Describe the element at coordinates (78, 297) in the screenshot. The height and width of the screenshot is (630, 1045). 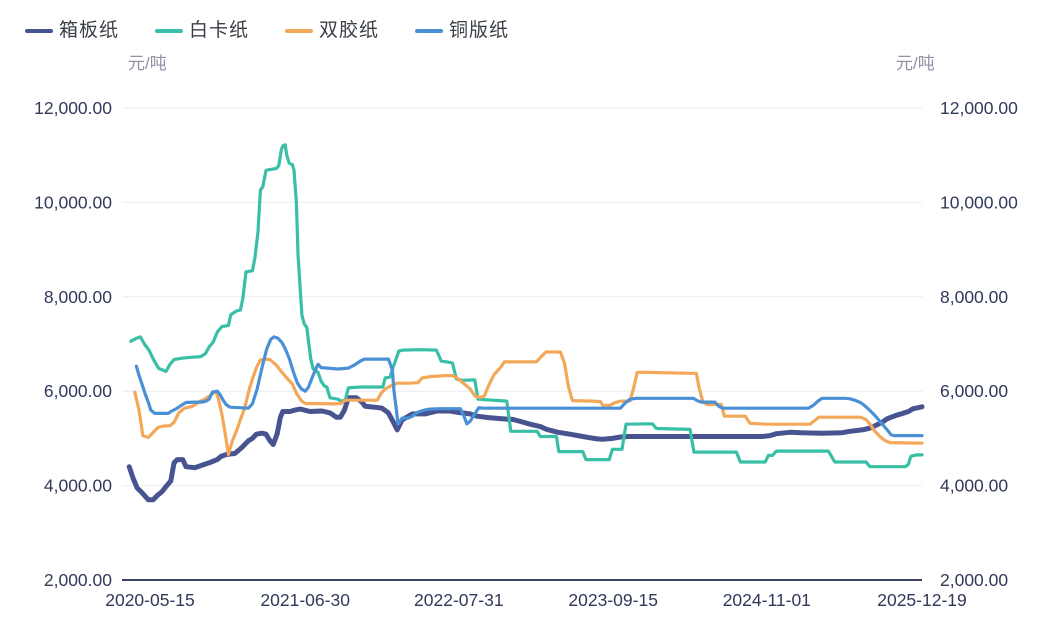
I see `y-axis-tick-label-left: 8,000.00` at that location.